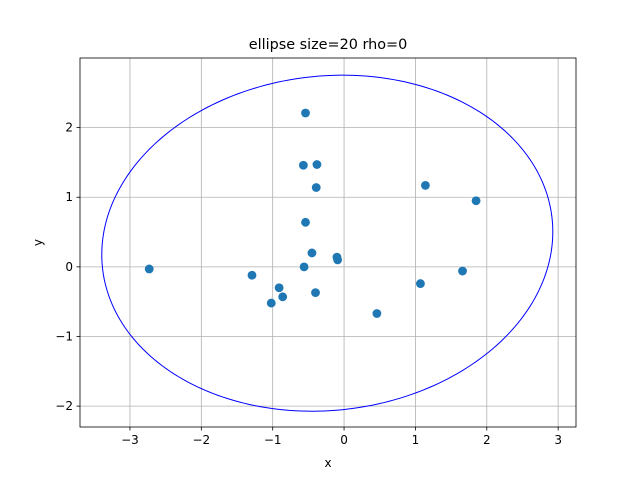 The height and width of the screenshot is (480, 640). I want to click on x-tick-label: −3, so click(130, 440).